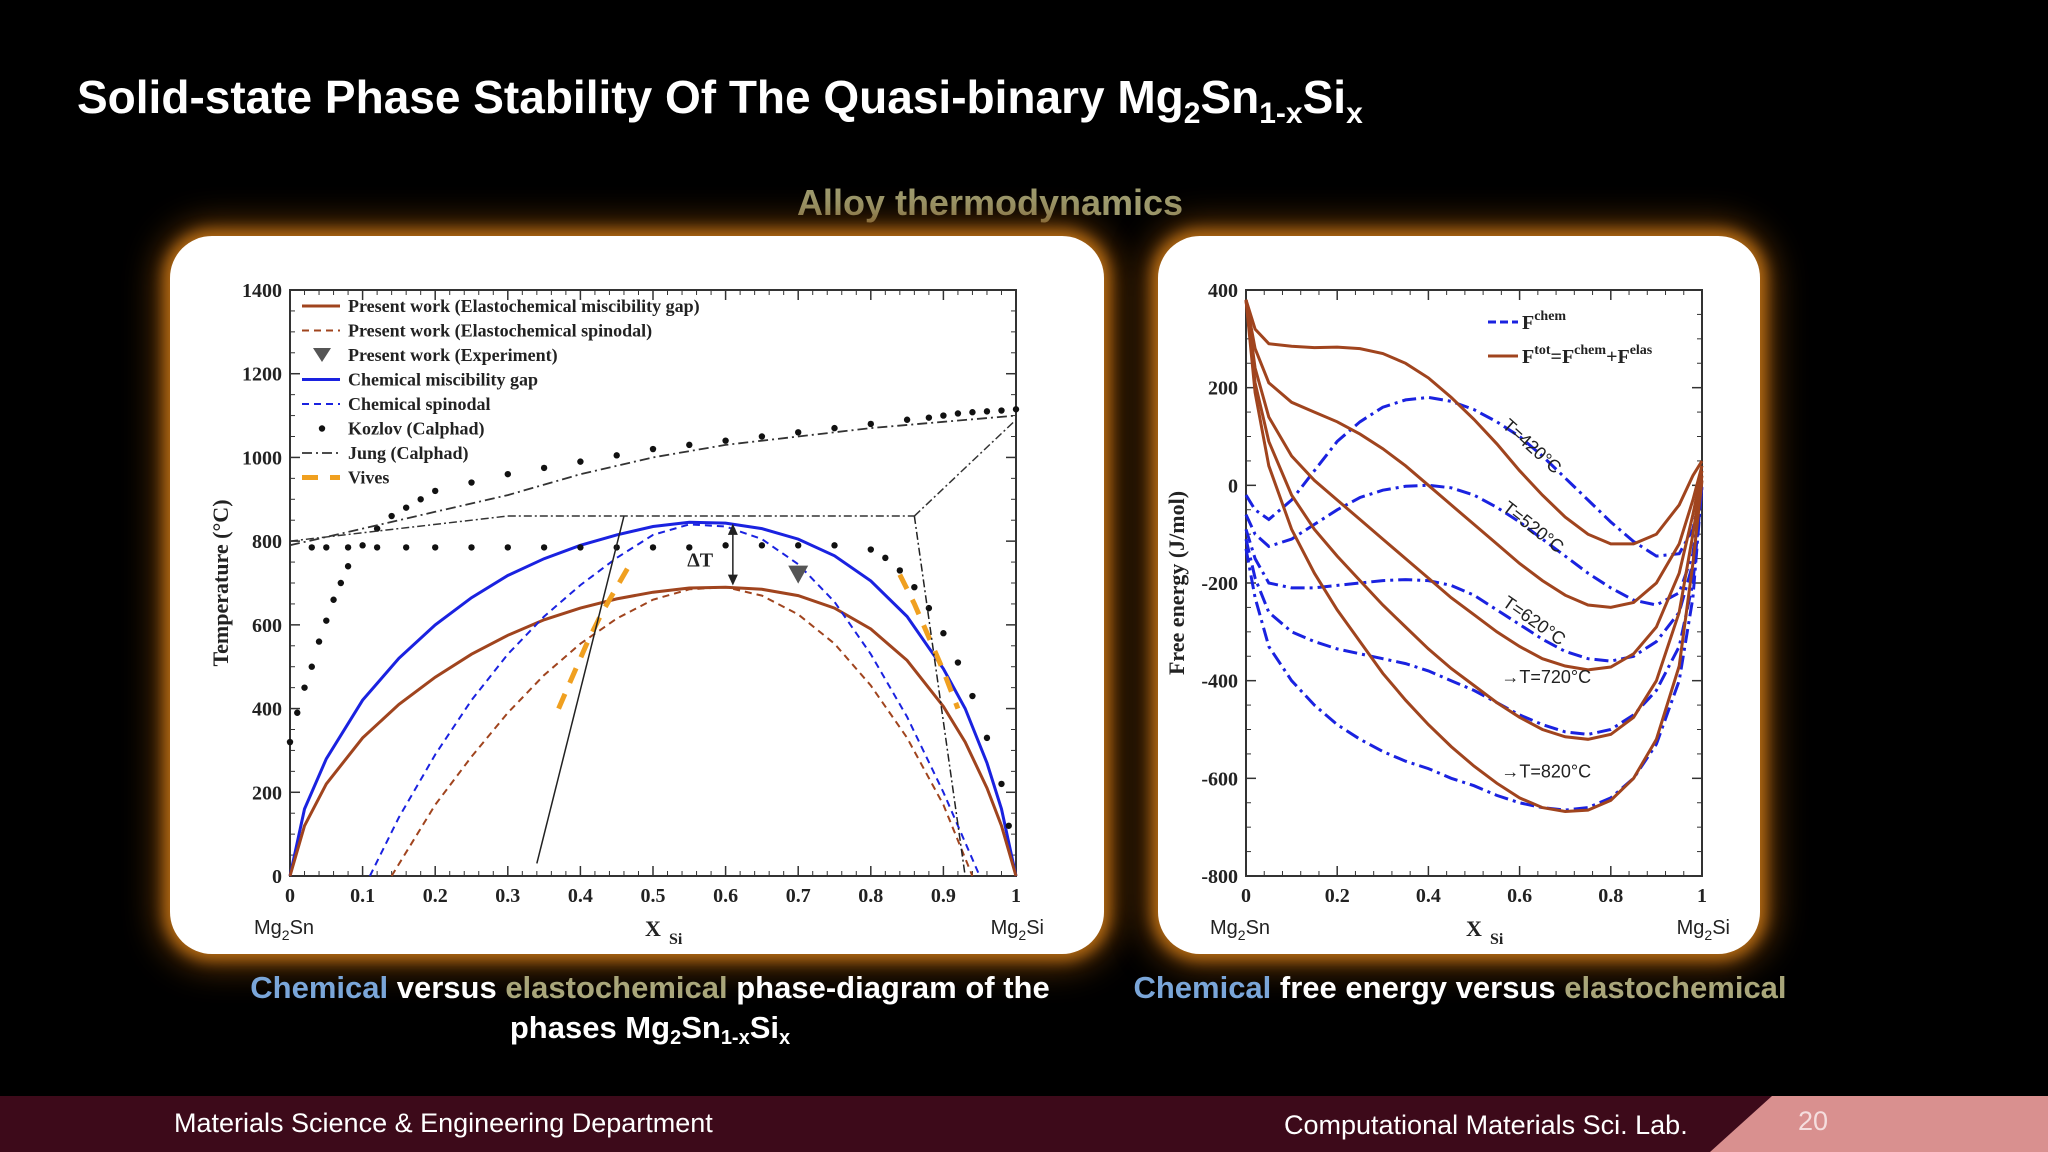 The image size is (2048, 1152). What do you see at coordinates (1544, 321) in the screenshot?
I see `legend-0-label: Fchem` at bounding box center [1544, 321].